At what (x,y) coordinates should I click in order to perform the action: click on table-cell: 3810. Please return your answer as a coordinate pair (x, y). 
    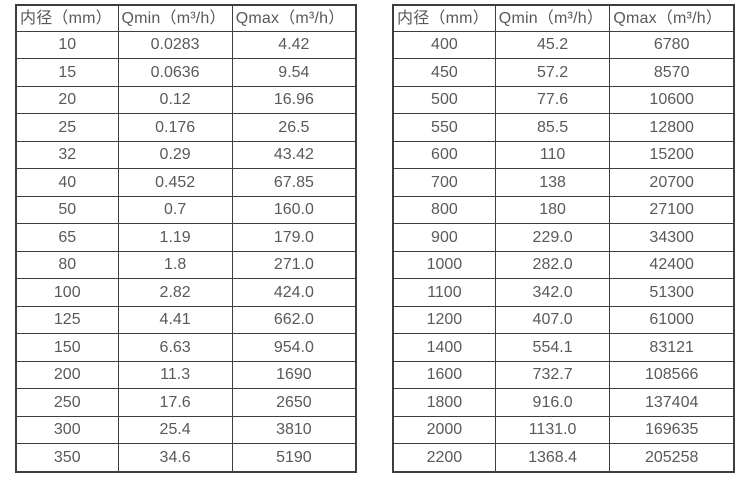
    Looking at the image, I should click on (294, 430).